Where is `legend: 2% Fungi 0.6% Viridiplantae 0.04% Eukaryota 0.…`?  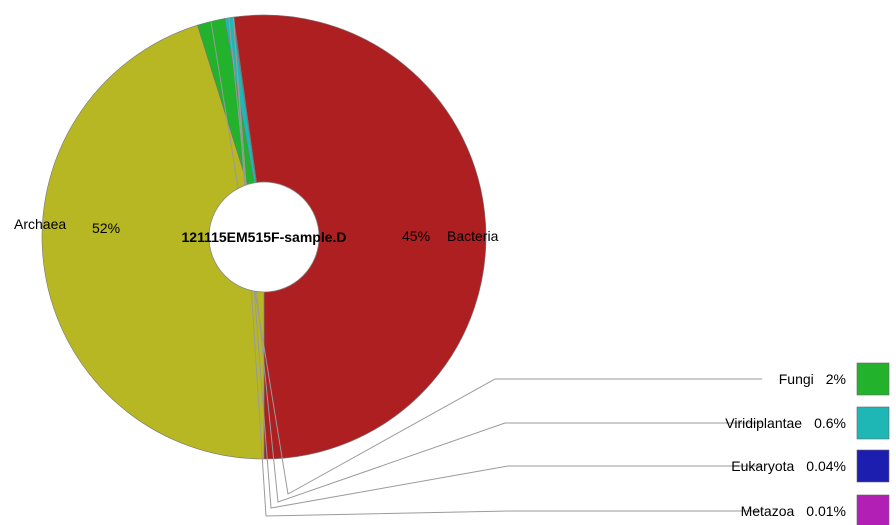 legend: 2% Fungi 0.6% Viridiplantae 0.04% Eukaryota 0.… is located at coordinates (807, 443).